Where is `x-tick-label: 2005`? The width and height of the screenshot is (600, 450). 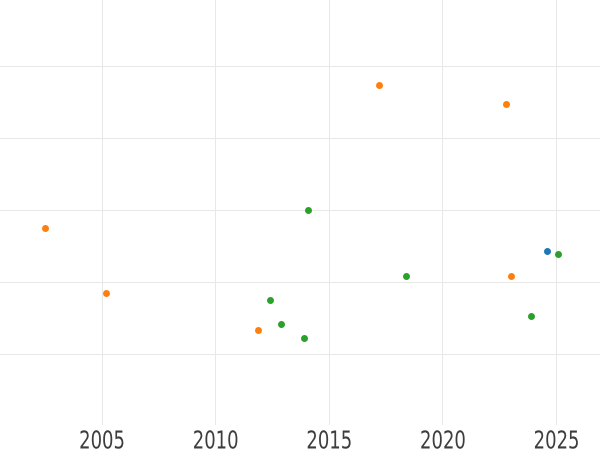 x-tick-label: 2005 is located at coordinates (102, 438).